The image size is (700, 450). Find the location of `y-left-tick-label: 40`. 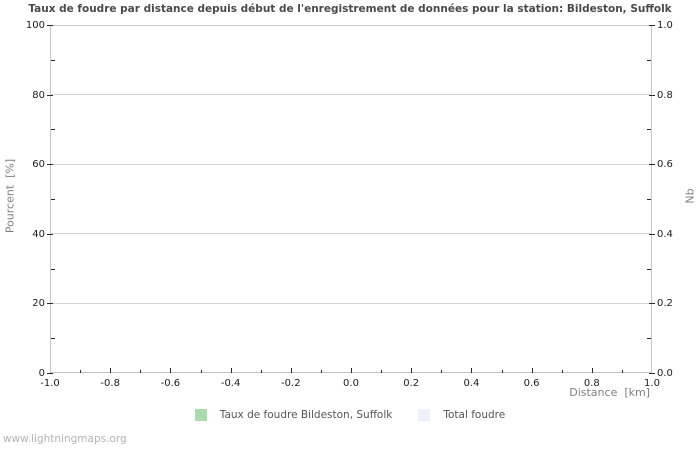

y-left-tick-label: 40 is located at coordinates (38, 234).